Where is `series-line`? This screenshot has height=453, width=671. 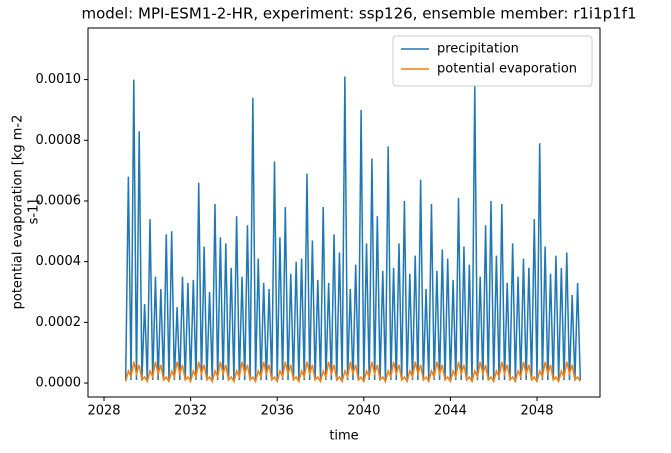
series-line is located at coordinates (352, 372).